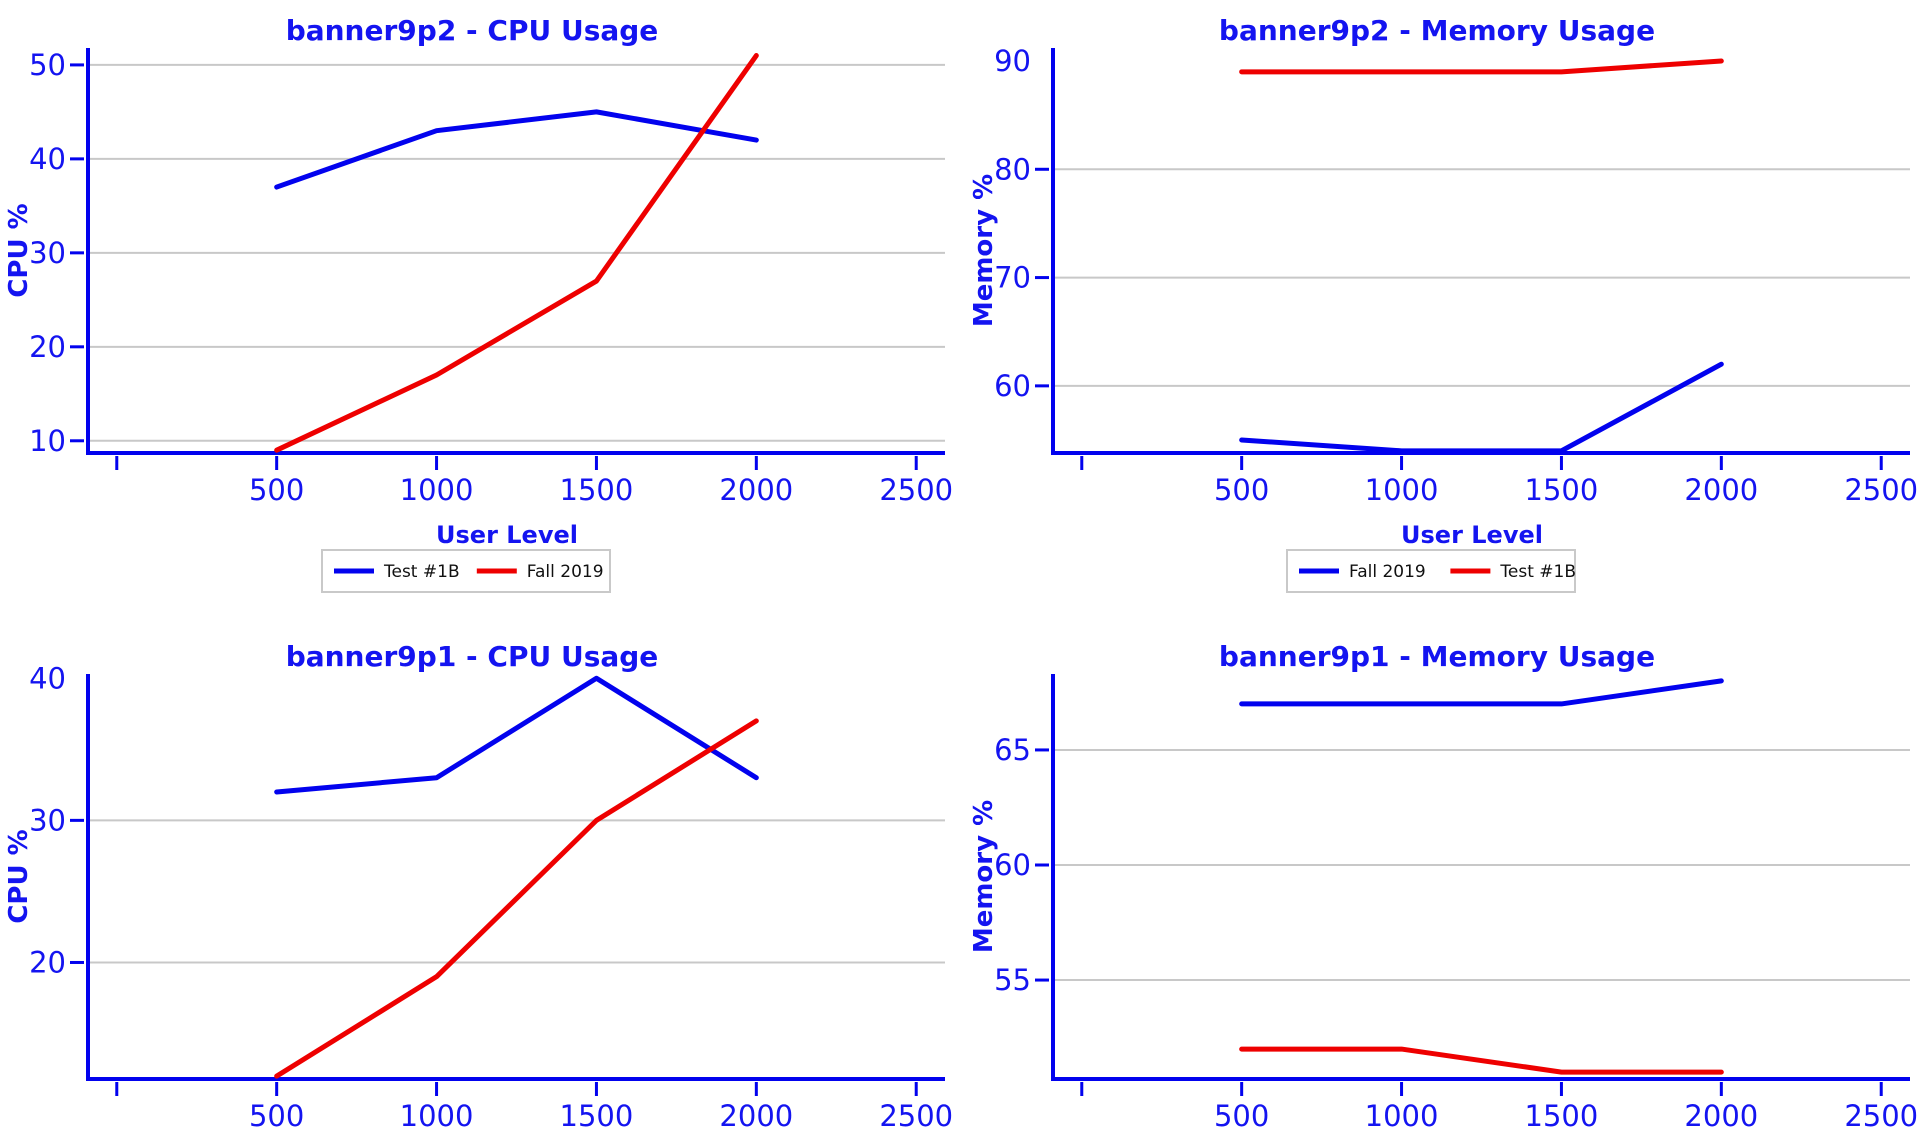  I want to click on banner9p1-memory-y-tick-label-65: 65, so click(1012, 750).